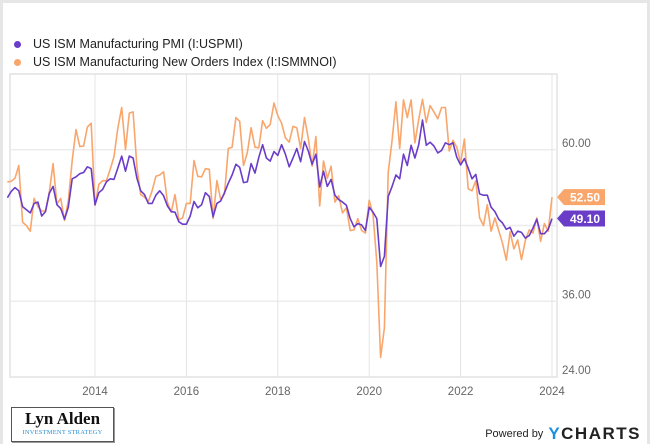  Describe the element at coordinates (187, 392) in the screenshot. I see `x-tick-label: 2016` at that location.